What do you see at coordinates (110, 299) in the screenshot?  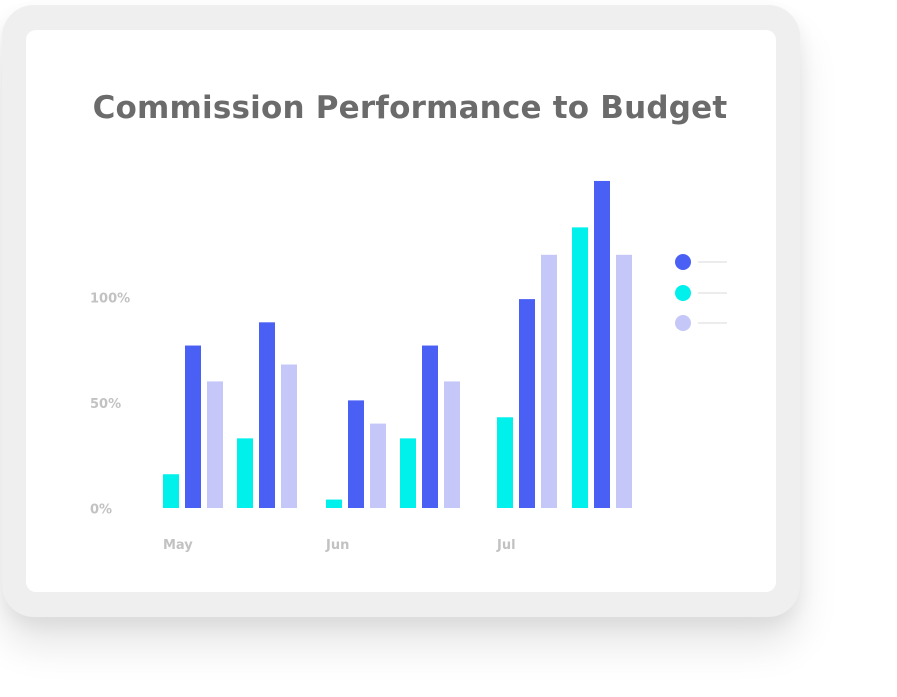 I see `y-tick-label: 100%` at bounding box center [110, 299].